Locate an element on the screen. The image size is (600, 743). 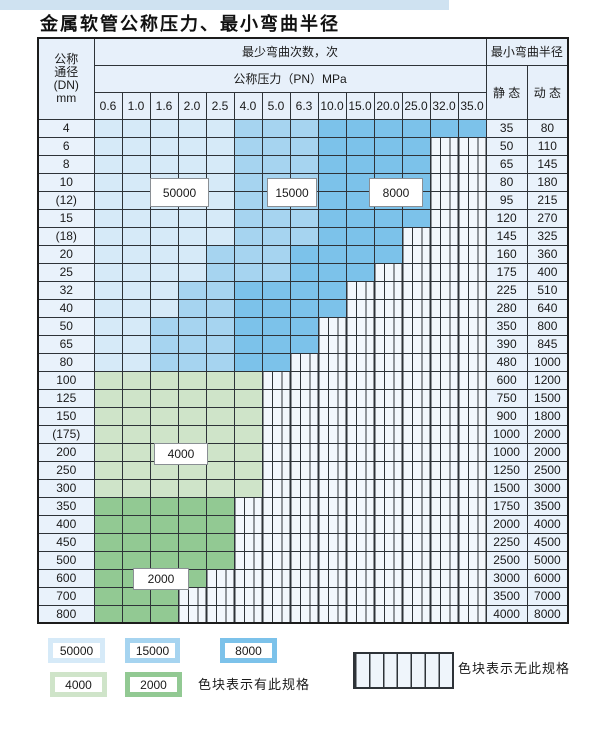
cycle-label-15000: 15000 is located at coordinates (292, 192).